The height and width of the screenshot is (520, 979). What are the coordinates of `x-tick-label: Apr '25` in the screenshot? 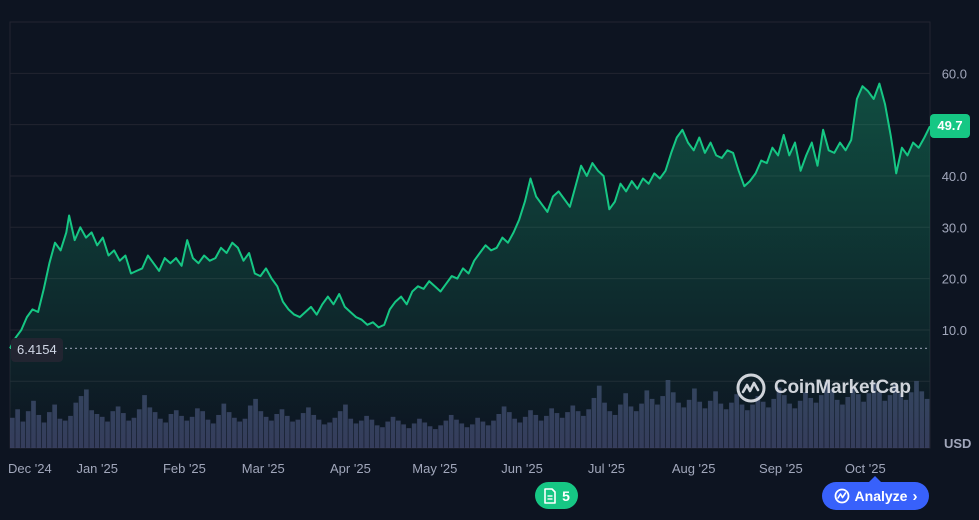 It's located at (350, 468).